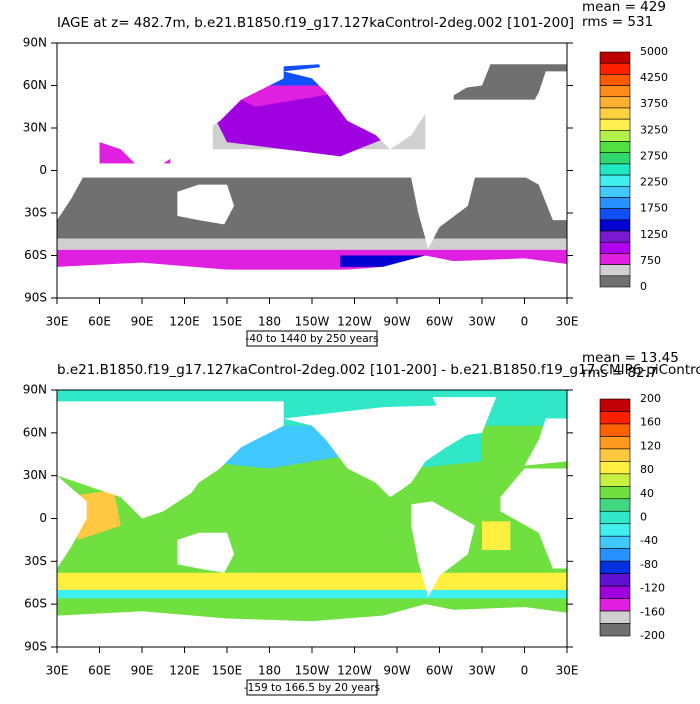  I want to click on colorbar-label: 5000, so click(654, 51).